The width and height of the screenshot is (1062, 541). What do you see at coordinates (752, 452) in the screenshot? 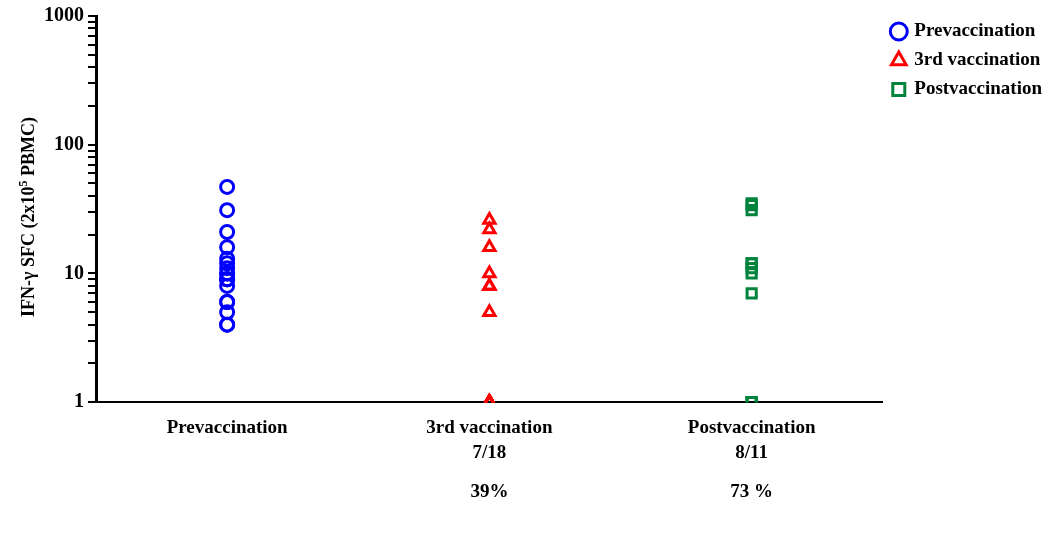
I see `text: 8/11` at bounding box center [752, 452].